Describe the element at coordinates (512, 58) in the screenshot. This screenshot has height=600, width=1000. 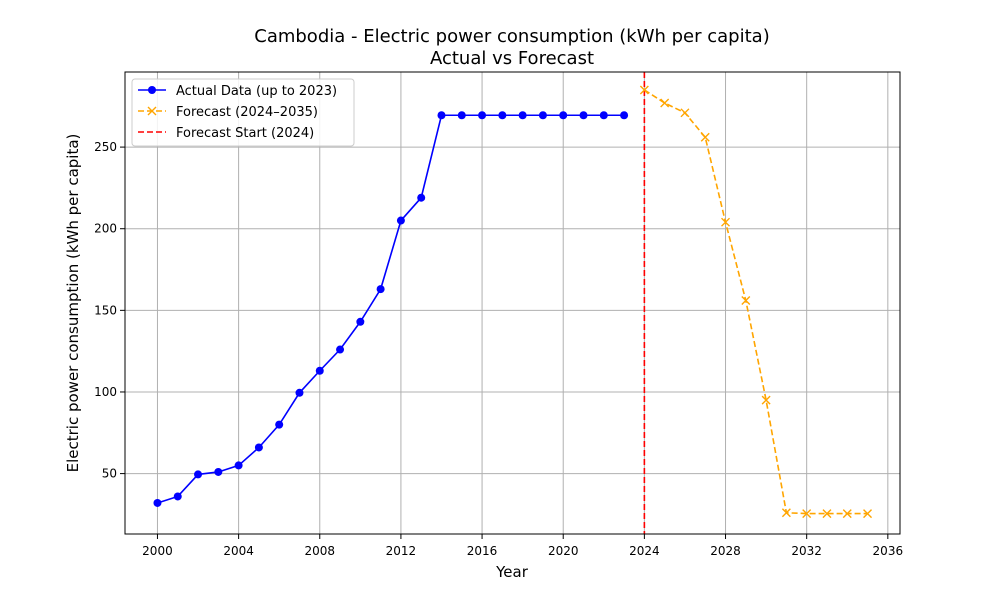
I see `chart-subtitle: Actual vs Forecast` at that location.